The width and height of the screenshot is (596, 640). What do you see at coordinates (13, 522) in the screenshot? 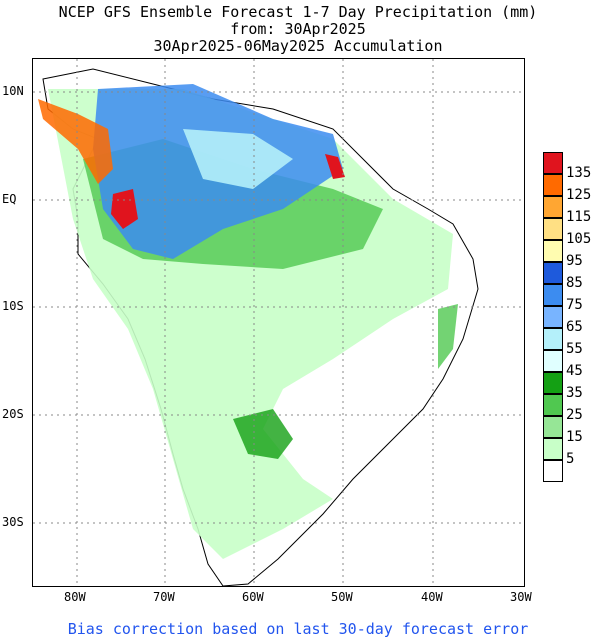
I see `latitude-label: 30S` at bounding box center [13, 522].